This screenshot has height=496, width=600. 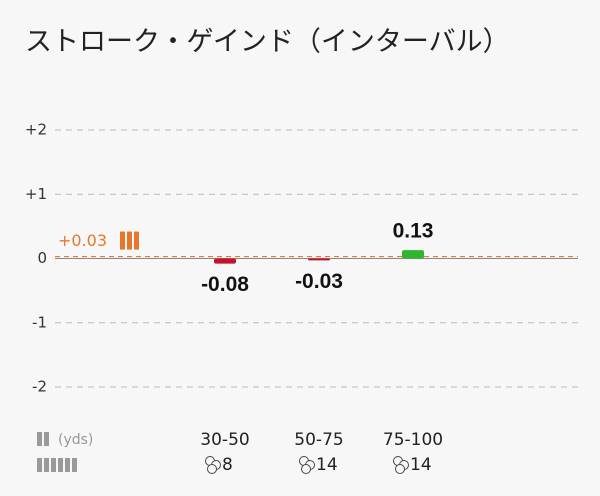 What do you see at coordinates (224, 440) in the screenshot?
I see `x-tick-label: 30-50` at bounding box center [224, 440].